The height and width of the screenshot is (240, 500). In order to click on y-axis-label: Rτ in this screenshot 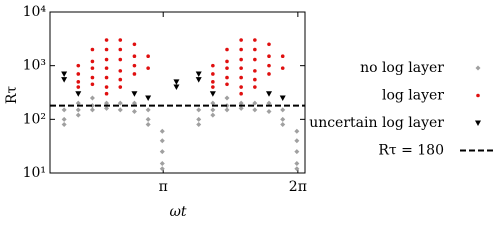, I will do `click(12, 95)`.